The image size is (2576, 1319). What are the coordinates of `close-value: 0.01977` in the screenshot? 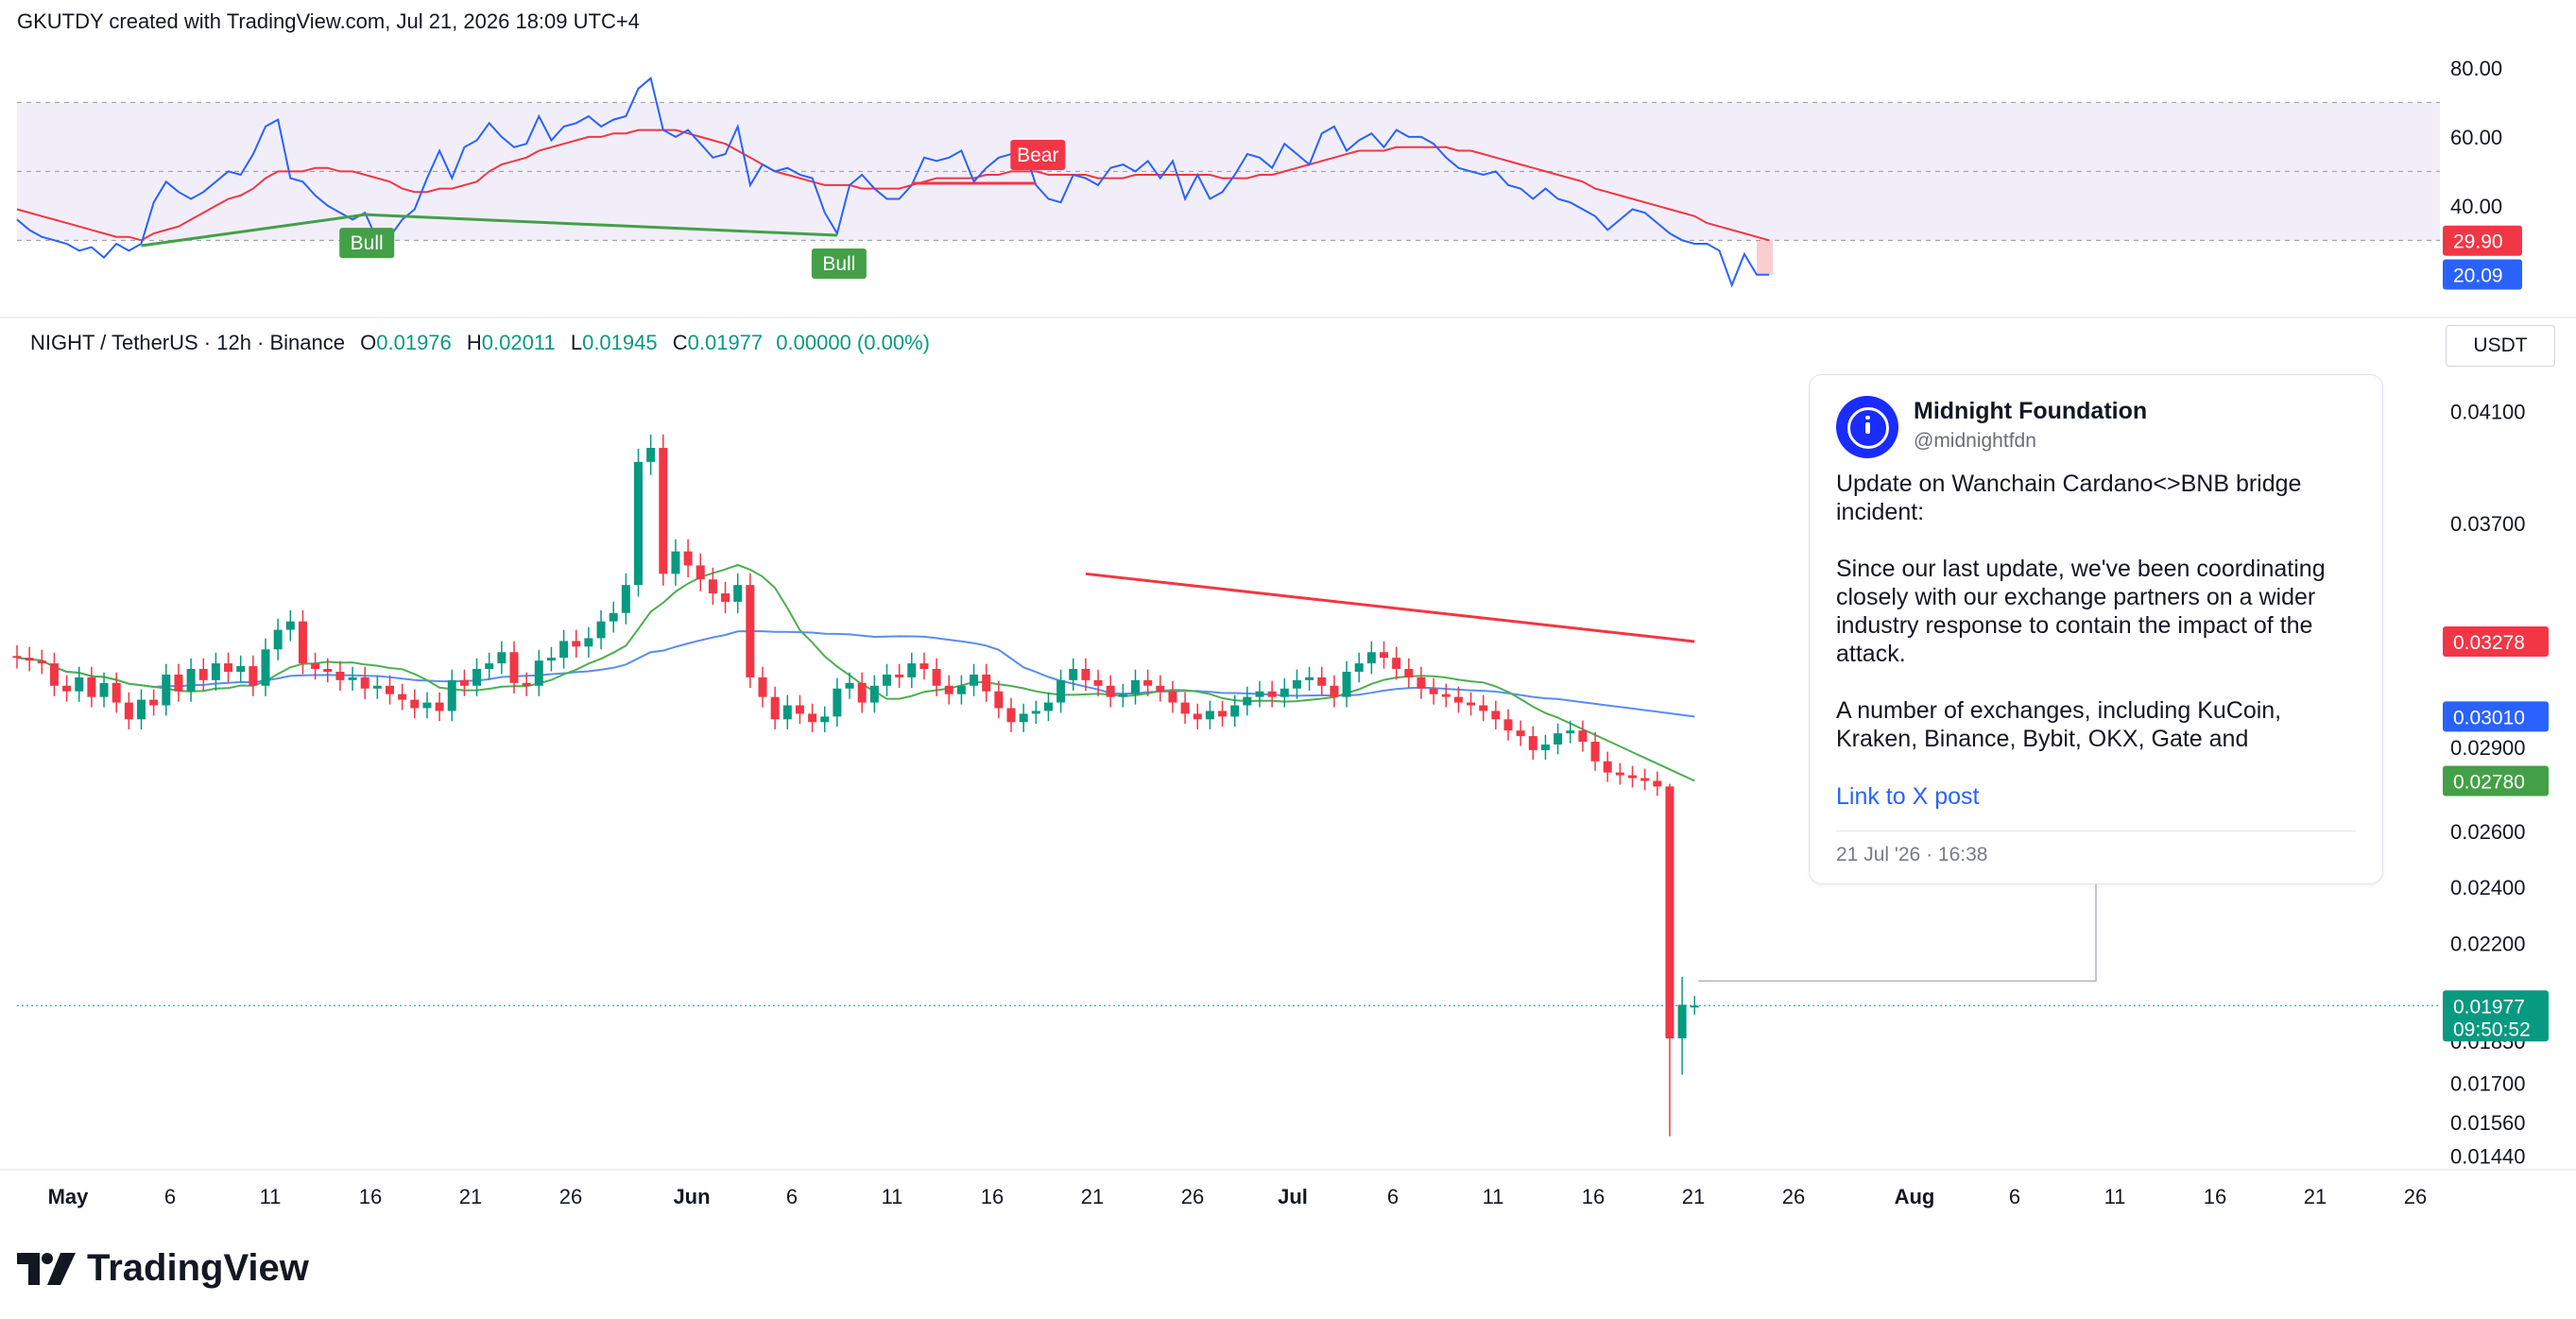 It's located at (725, 342).